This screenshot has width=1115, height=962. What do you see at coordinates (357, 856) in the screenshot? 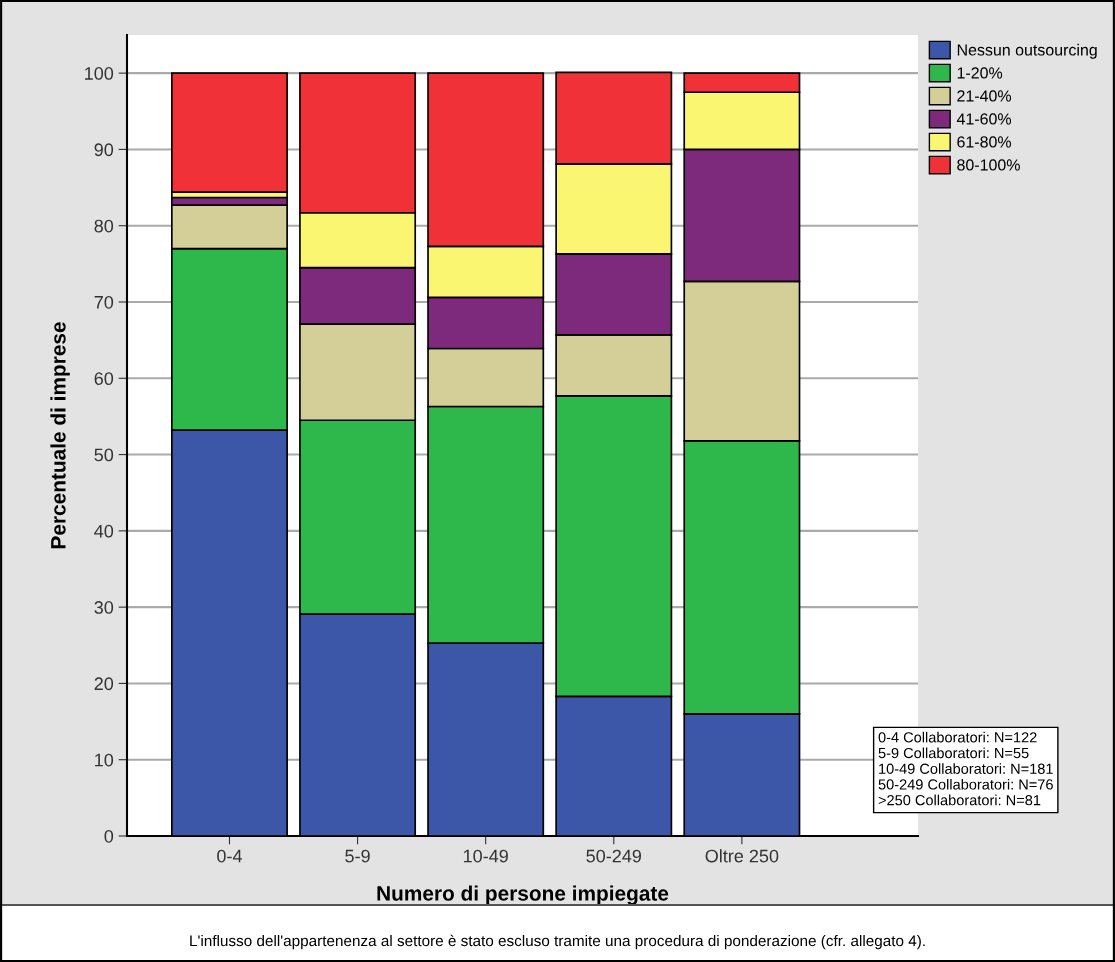
I see `x-tick-label: 5-9` at bounding box center [357, 856].